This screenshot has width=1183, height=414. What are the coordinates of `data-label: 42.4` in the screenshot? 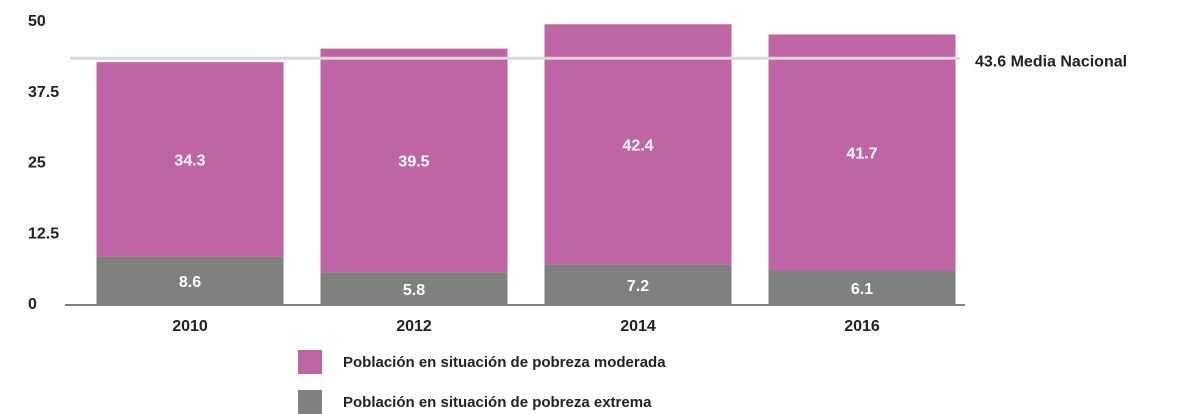 It's located at (637, 145).